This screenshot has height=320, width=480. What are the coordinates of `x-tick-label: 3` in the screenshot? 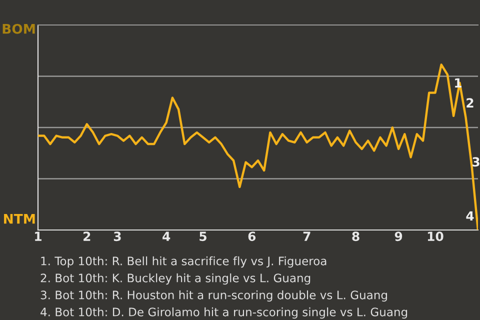 It's located at (117, 237).